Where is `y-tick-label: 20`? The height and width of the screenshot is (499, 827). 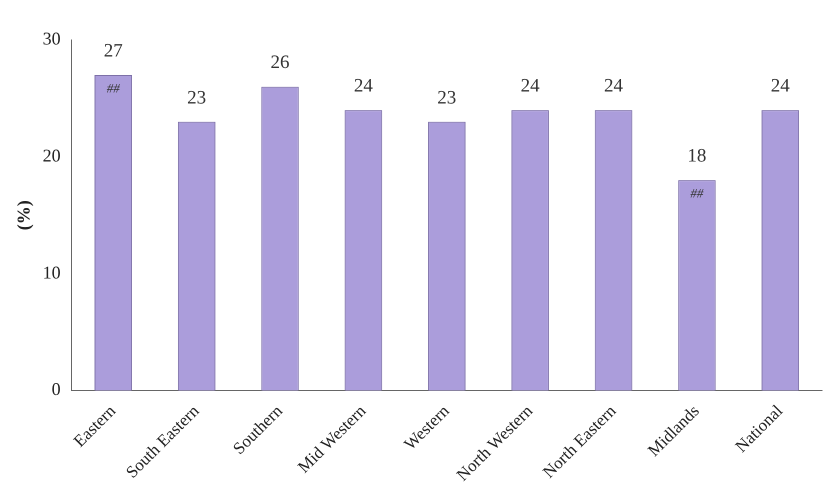 y-tick-label: 20 is located at coordinates (51, 156).